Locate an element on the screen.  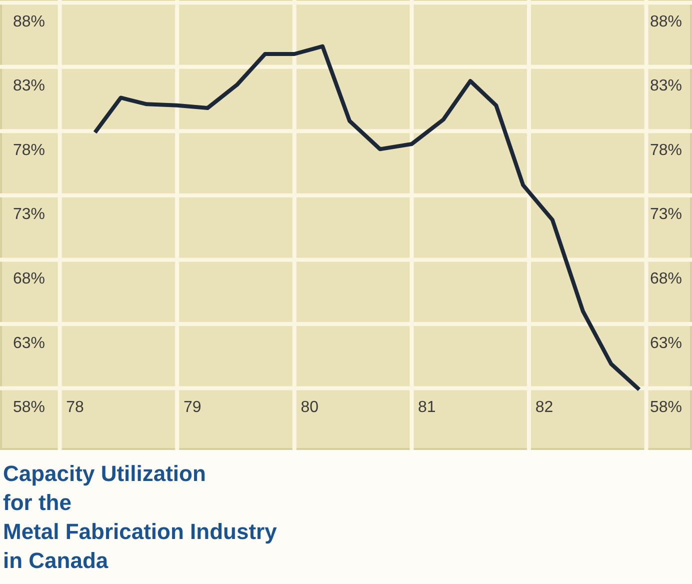
y-tick-label: 63% is located at coordinates (29, 343).